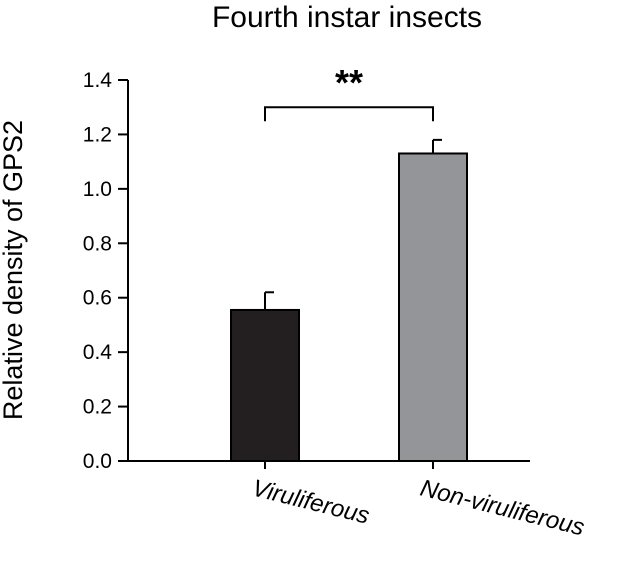 The height and width of the screenshot is (568, 617). Describe the element at coordinates (14, 270) in the screenshot. I see `y-axis-label: Relative density of GPS2` at that location.